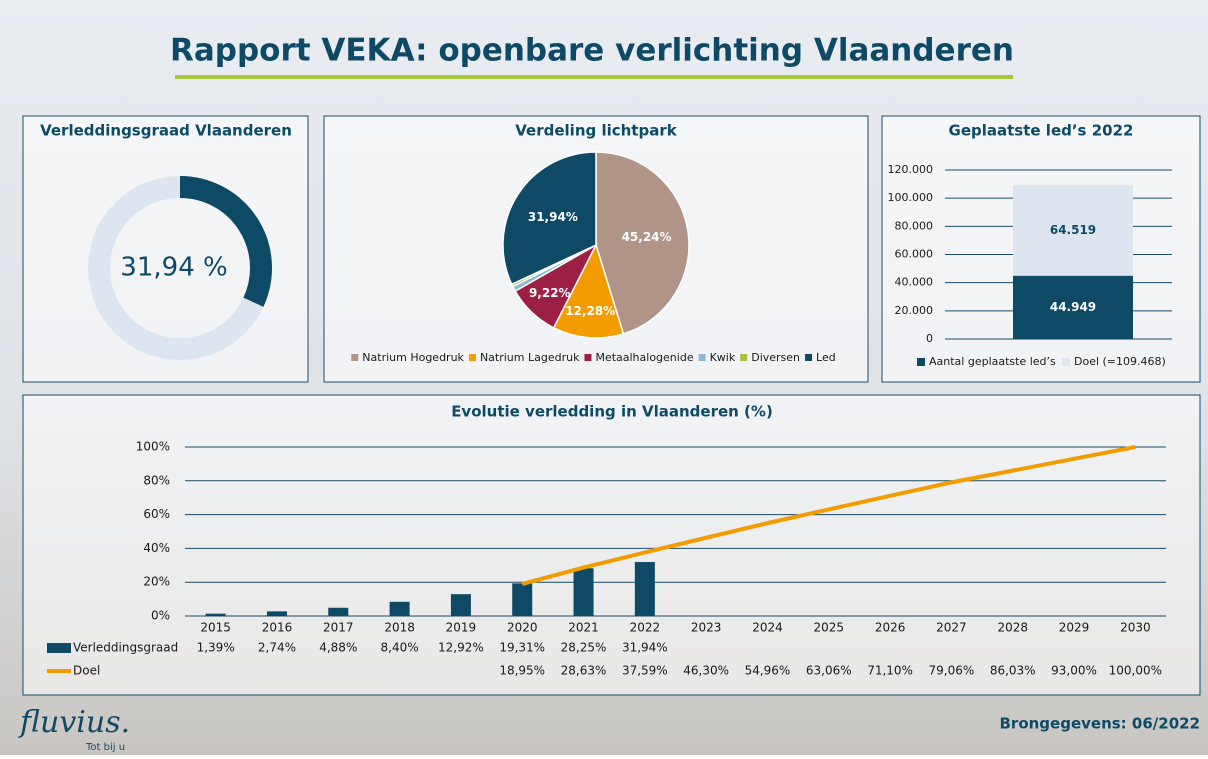 Image resolution: width=1208 pixels, height=759 pixels. I want to click on y-tick-label: 80%, so click(156, 480).